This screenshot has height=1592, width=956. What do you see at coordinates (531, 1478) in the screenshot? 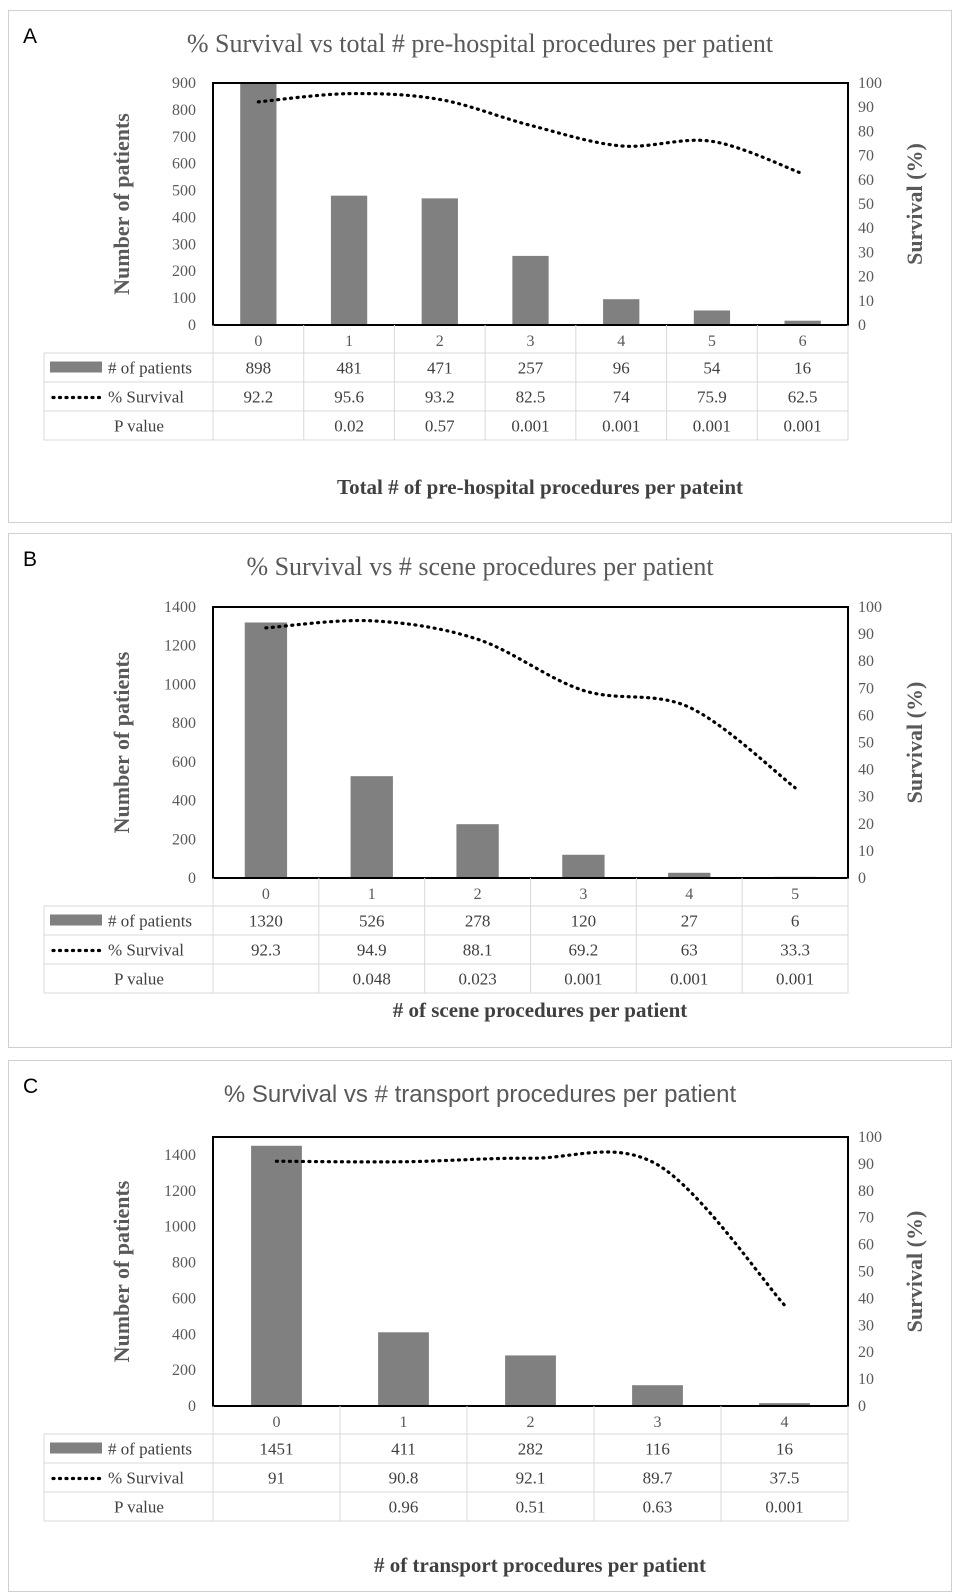
I see `table-cell-survival: 92.1` at bounding box center [531, 1478].